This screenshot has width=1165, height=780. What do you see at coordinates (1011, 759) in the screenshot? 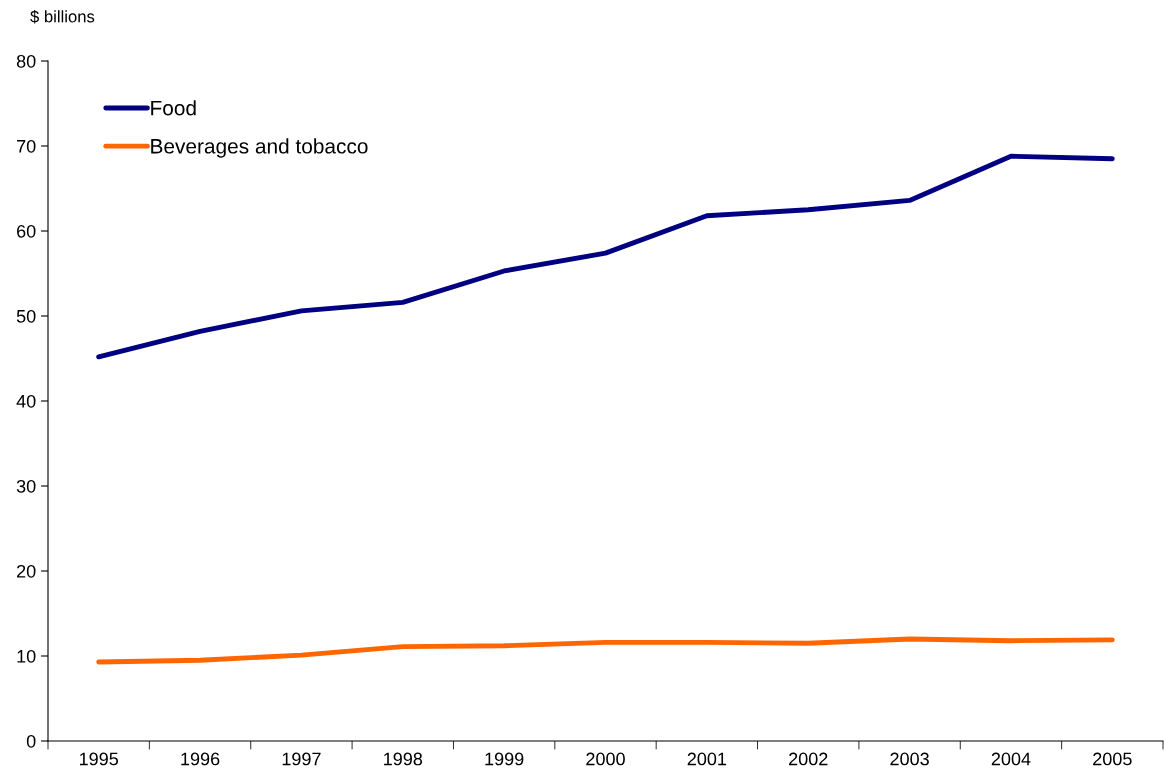
I see `x-tick-label: 2004` at bounding box center [1011, 759].